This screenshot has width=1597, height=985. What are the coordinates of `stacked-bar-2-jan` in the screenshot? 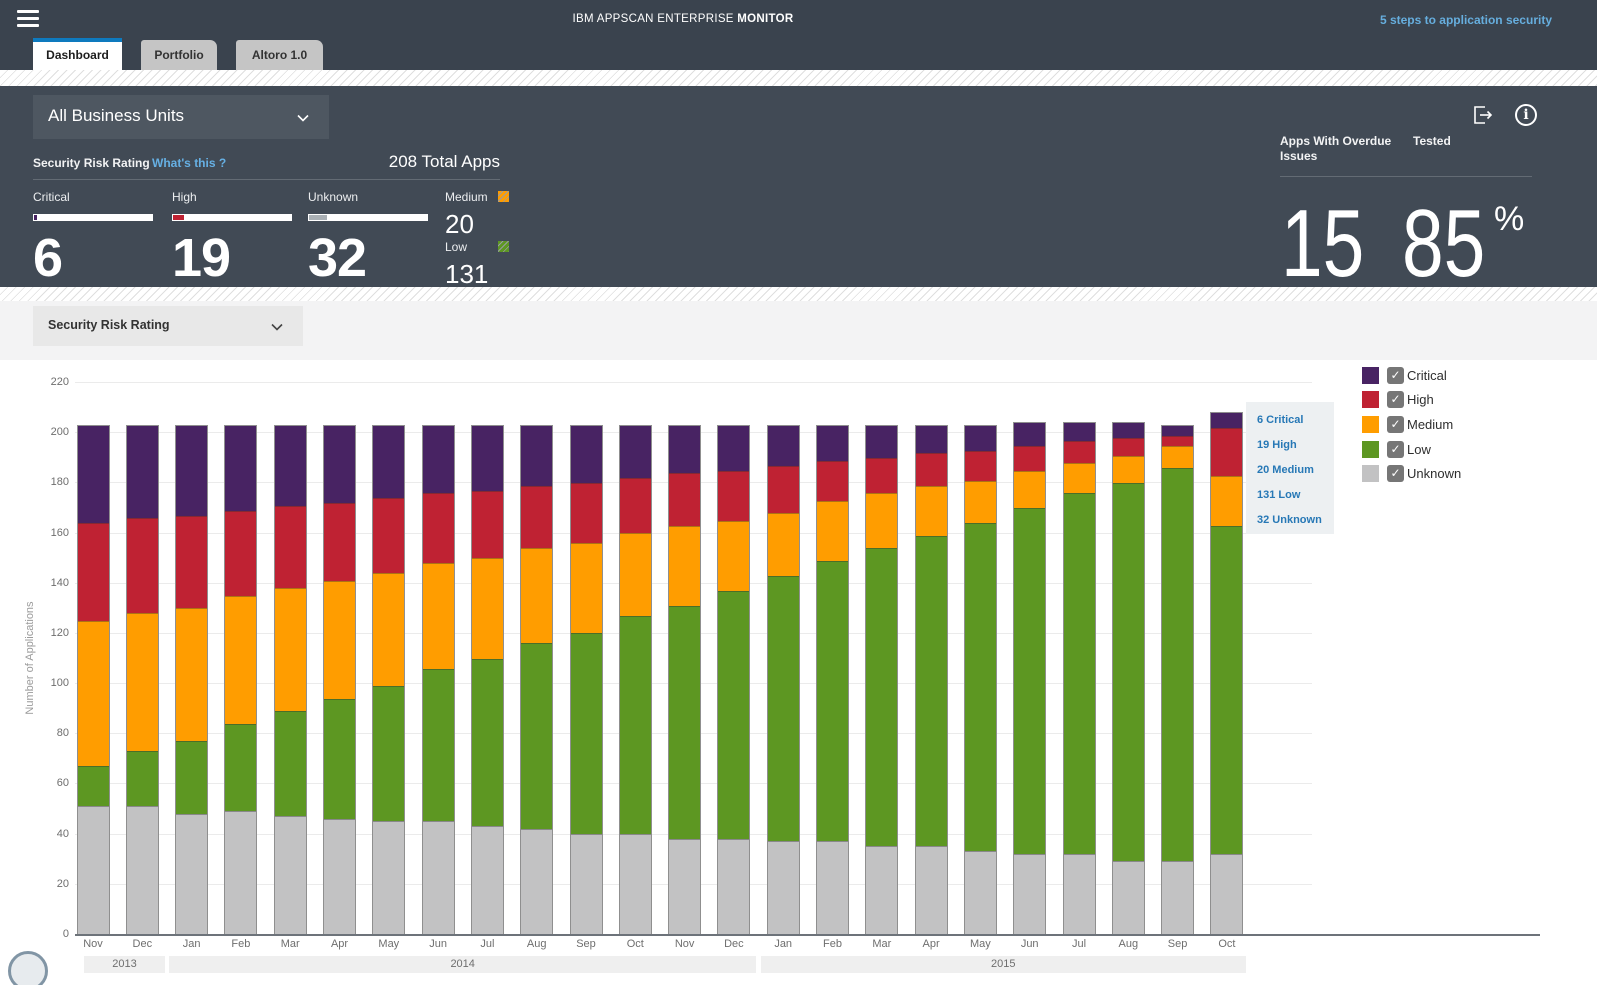 It's located at (192, 679).